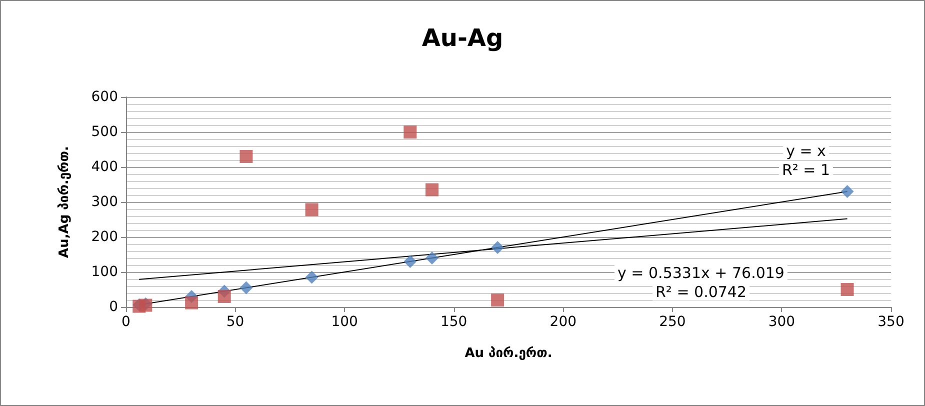 This screenshot has height=406, width=925. Describe the element at coordinates (104, 97) in the screenshot. I see `y-tick-label: 600` at that location.